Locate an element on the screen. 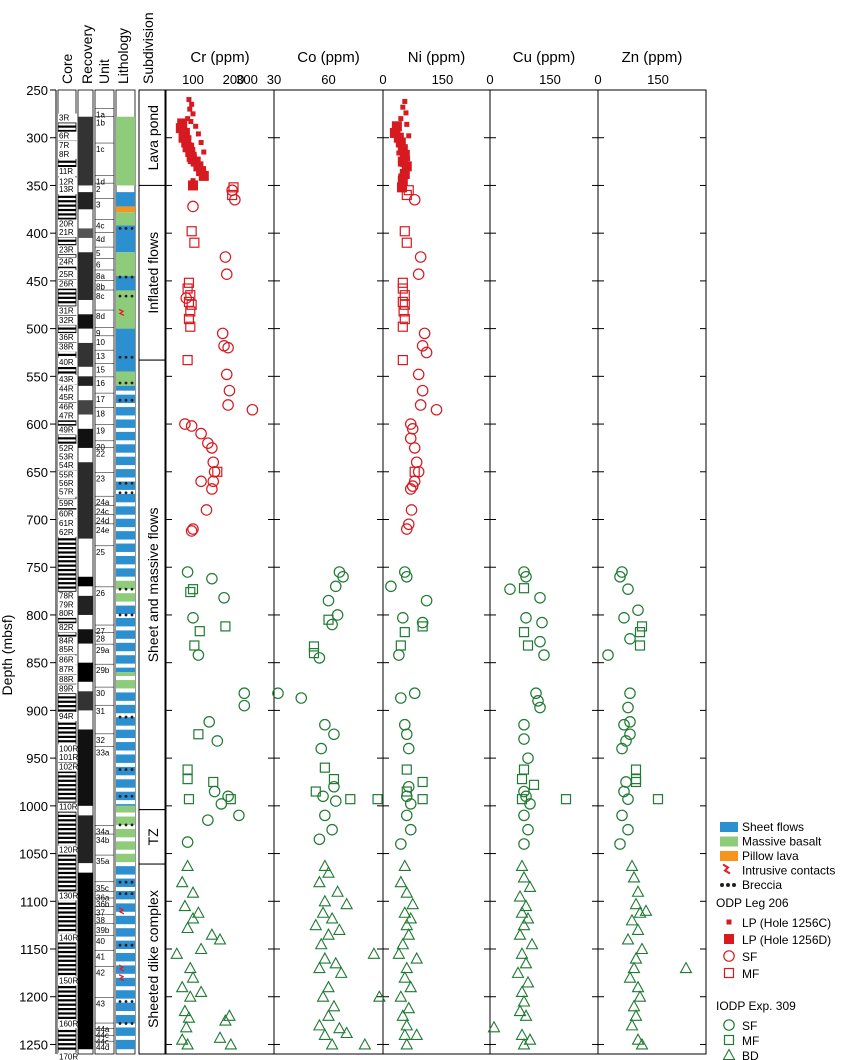 The width and height of the screenshot is (844, 1060). depth-tick-label: 850 is located at coordinates (37, 663).